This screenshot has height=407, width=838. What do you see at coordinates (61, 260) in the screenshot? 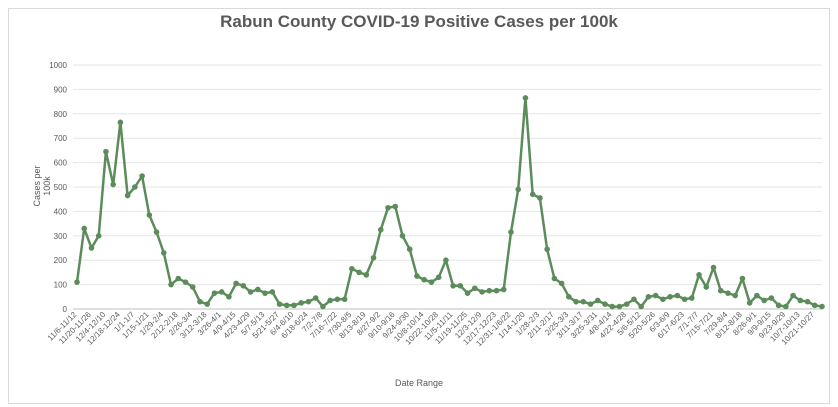
I see `y-tick-label: 200` at bounding box center [61, 260].